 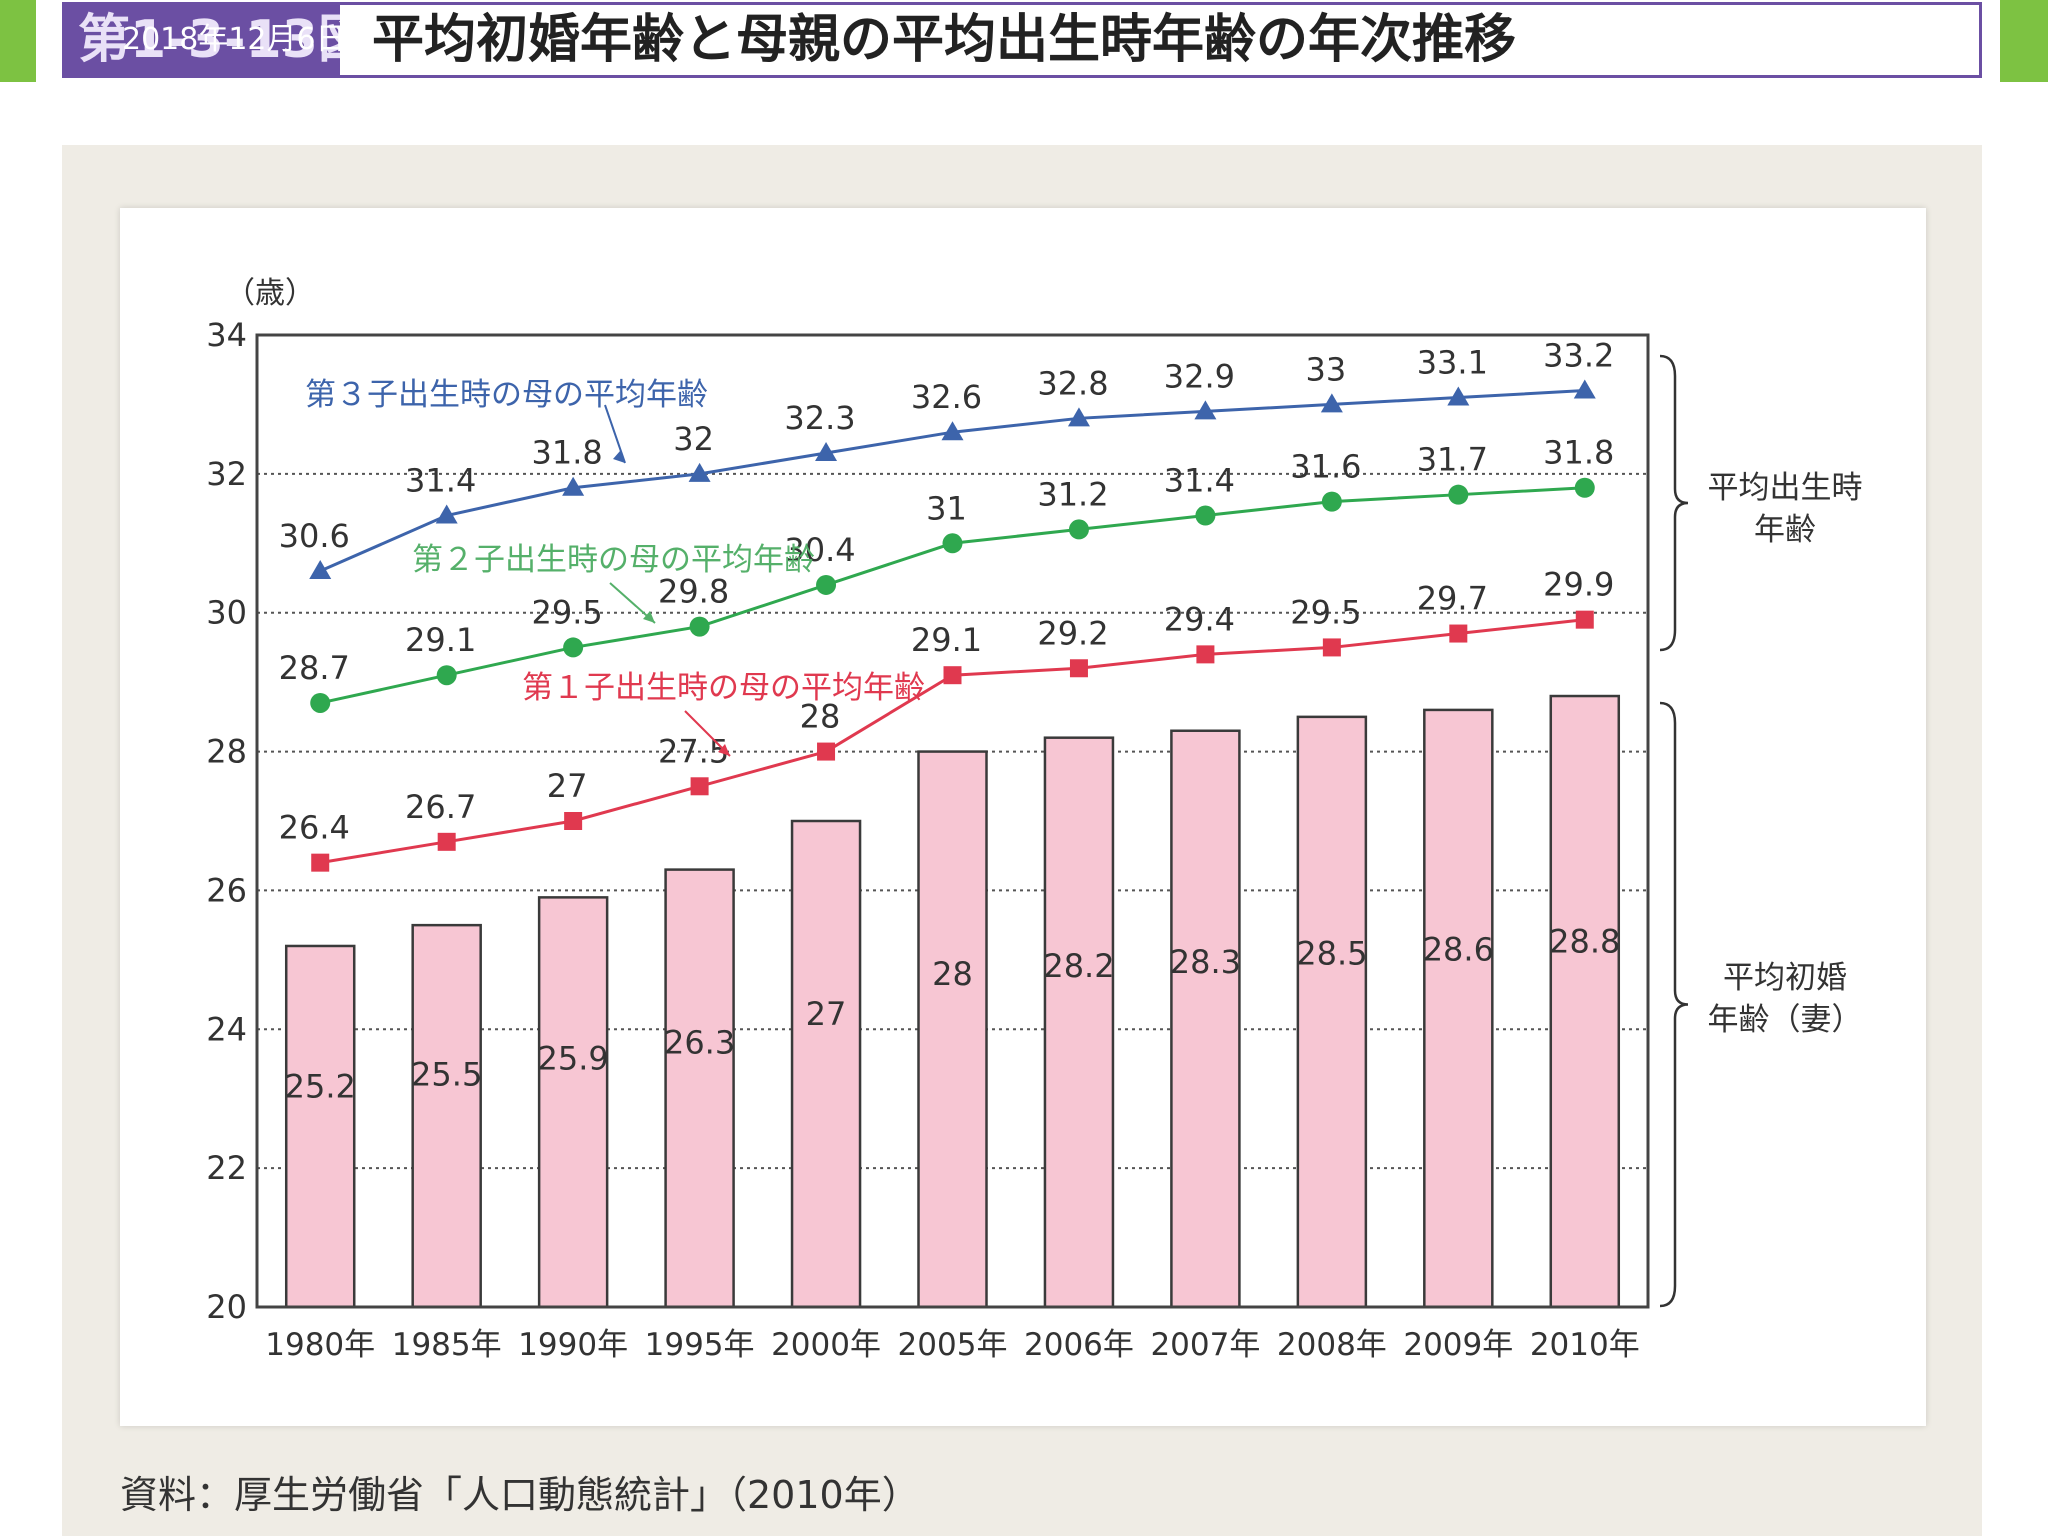 What do you see at coordinates (314, 536) in the screenshot?
I see `data-label-third: 30.6` at bounding box center [314, 536].